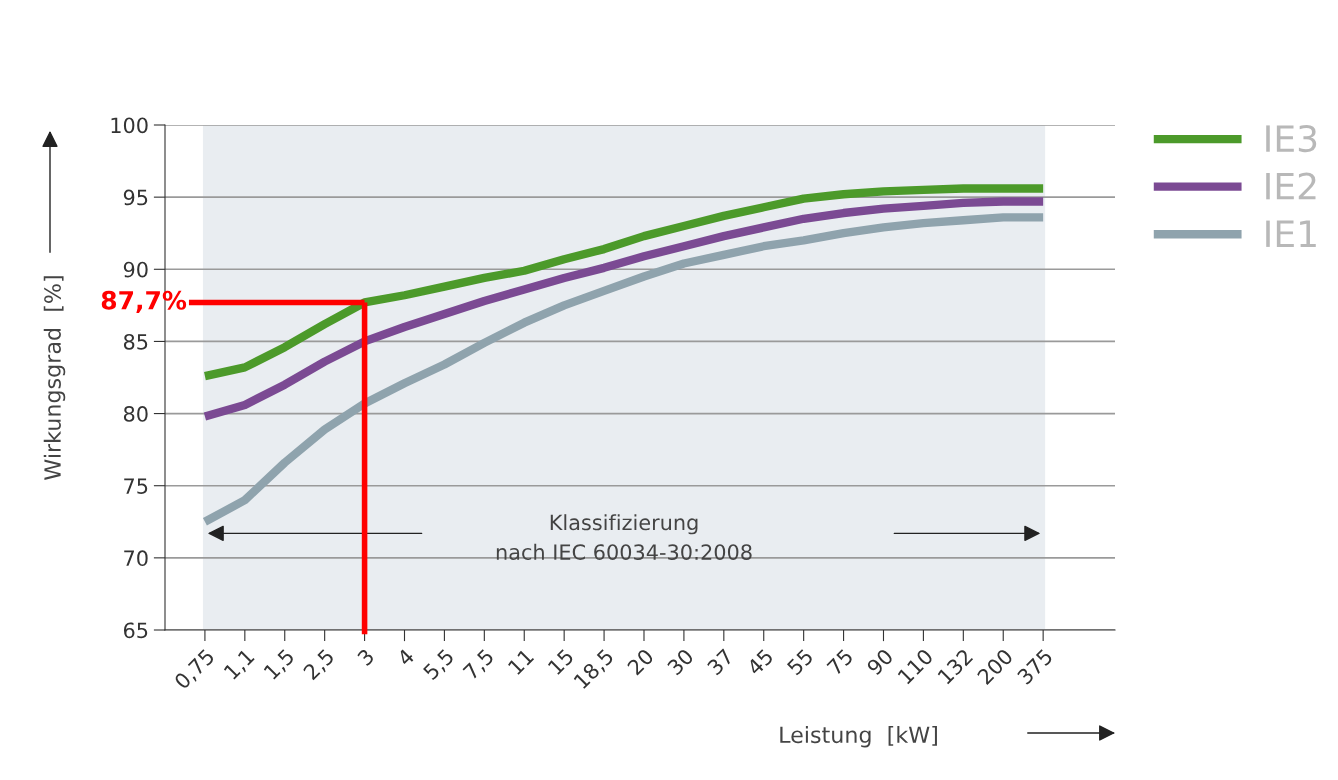  I want to click on x-tick-label: 200, so click(995, 666).